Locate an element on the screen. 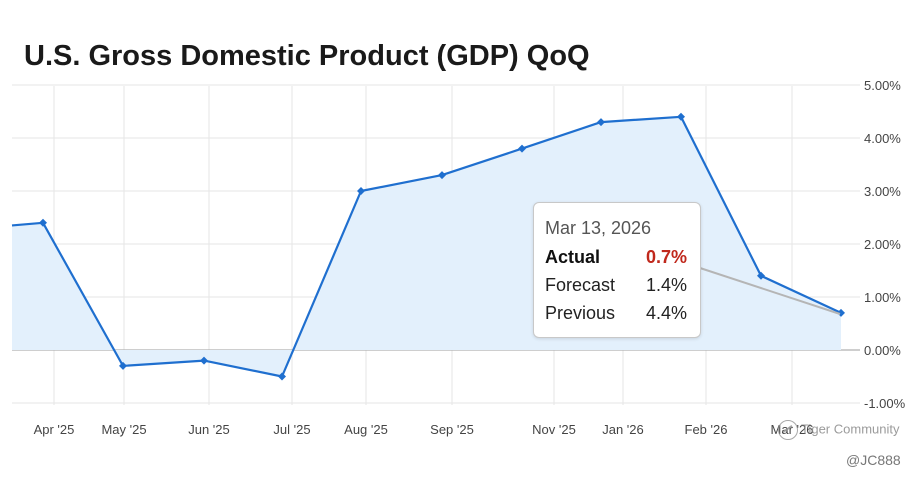  tooltip-actual-label: Actual is located at coordinates (573, 257).